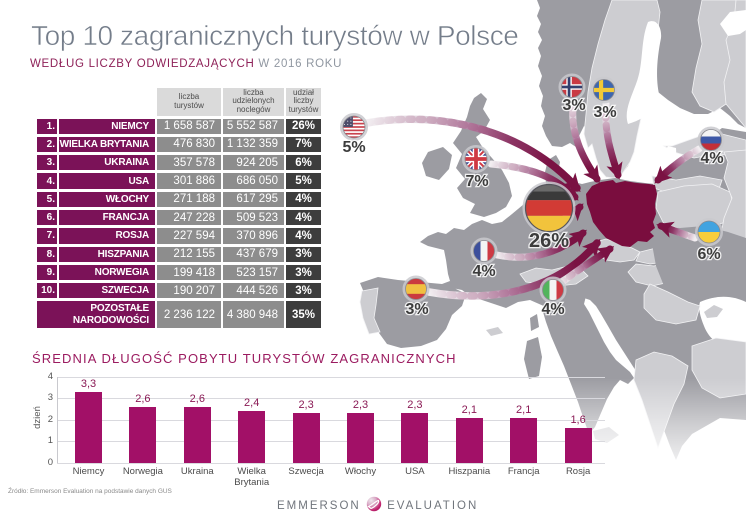 The height and width of the screenshot is (531, 746). I want to click on svg-text: 26%, so click(549, 241).